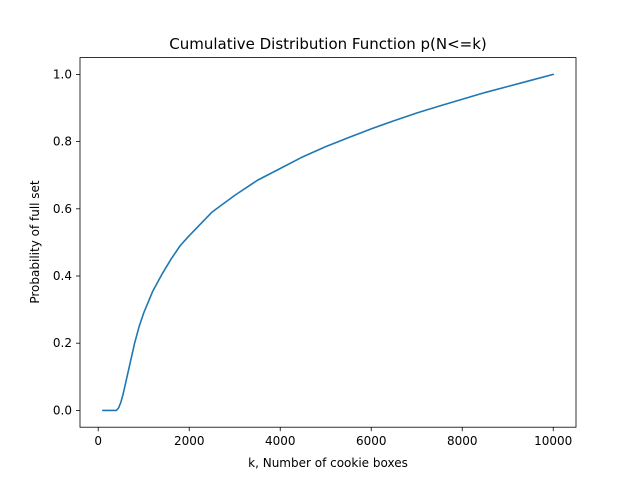 The image size is (640, 484). Describe the element at coordinates (62, 276) in the screenshot. I see `y-tick-label: 0.4` at that location.